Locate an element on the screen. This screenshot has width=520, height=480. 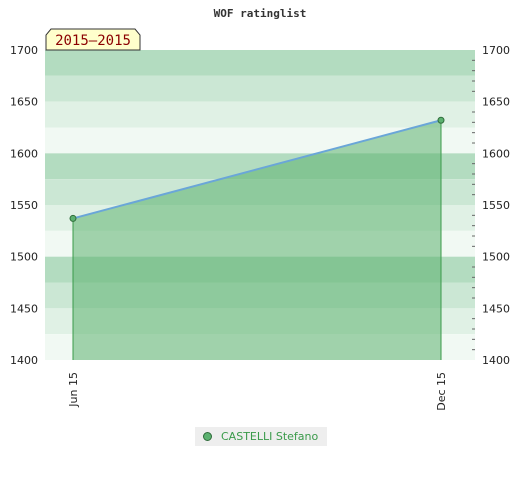
y-axis-right: 1400 1450 1500 1550 1600 1650 1700 is located at coordinates (491, 205).